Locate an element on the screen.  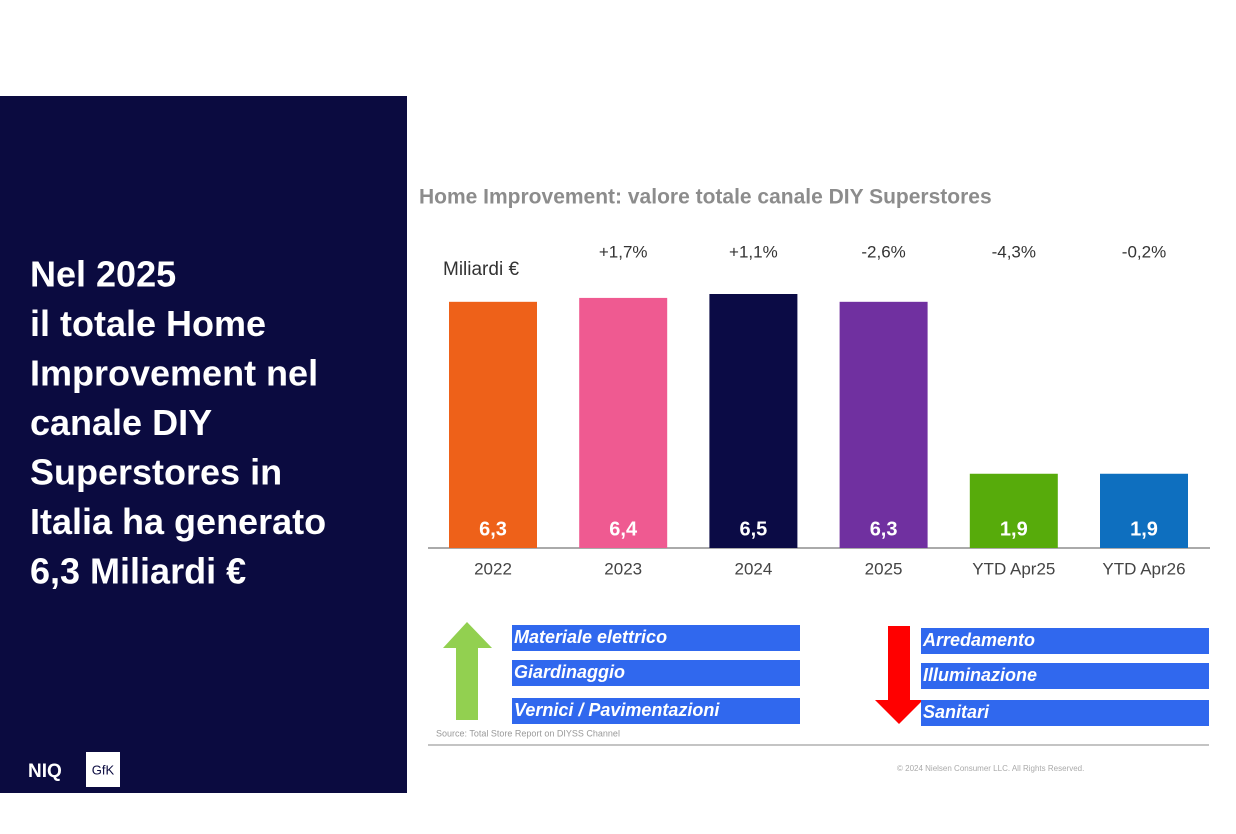
headline-line: canale DIY is located at coordinates (121, 422).